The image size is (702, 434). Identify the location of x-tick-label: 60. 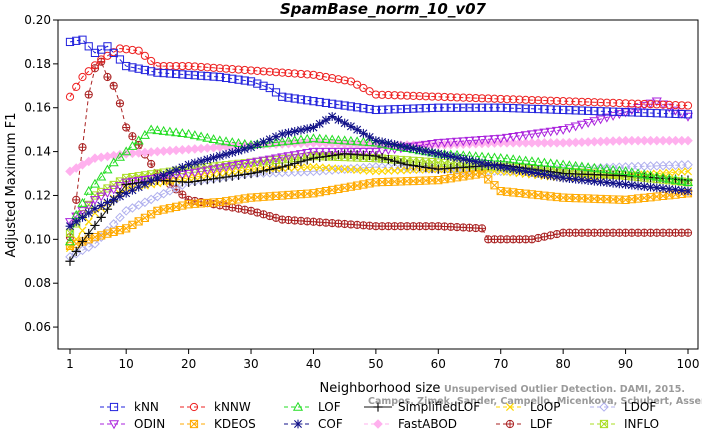
(438, 364).